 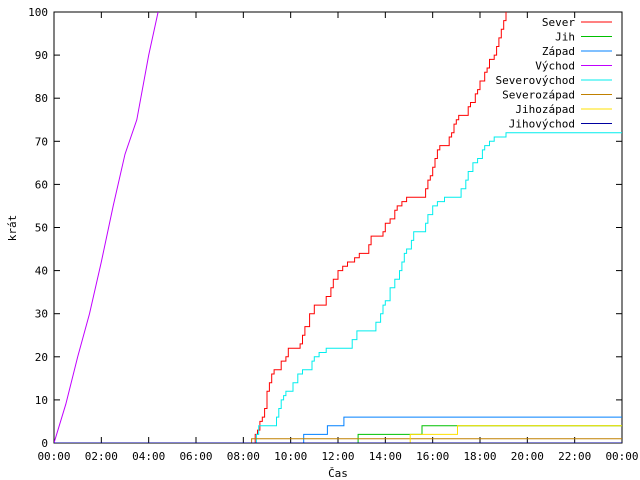 I want to click on x-tick-label: 12:00, so click(x=337, y=456).